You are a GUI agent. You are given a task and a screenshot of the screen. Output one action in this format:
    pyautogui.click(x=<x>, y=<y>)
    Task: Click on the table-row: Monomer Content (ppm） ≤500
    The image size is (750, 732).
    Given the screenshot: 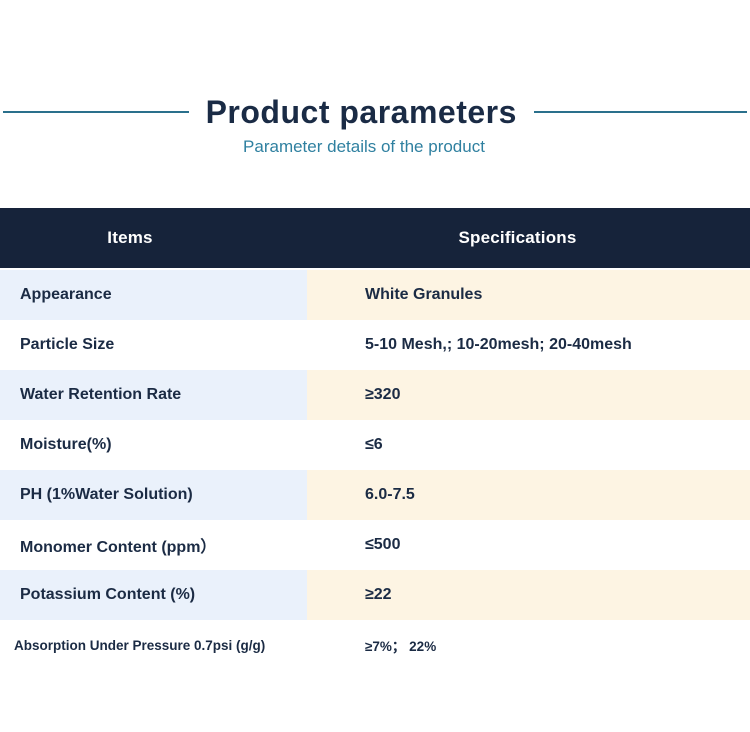 What is the action you would take?
    pyautogui.click(x=375, y=545)
    